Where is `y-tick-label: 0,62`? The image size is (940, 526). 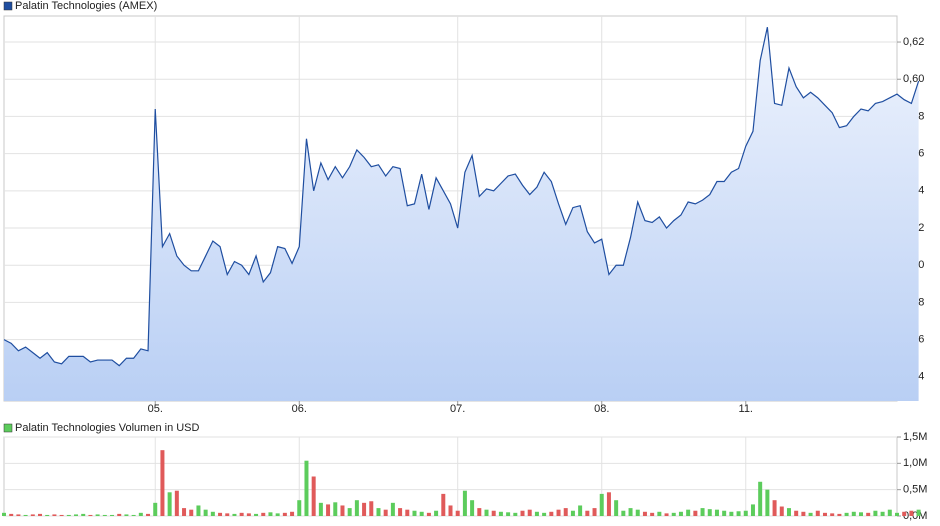
y-tick-label: 0,62 is located at coordinates (913, 42).